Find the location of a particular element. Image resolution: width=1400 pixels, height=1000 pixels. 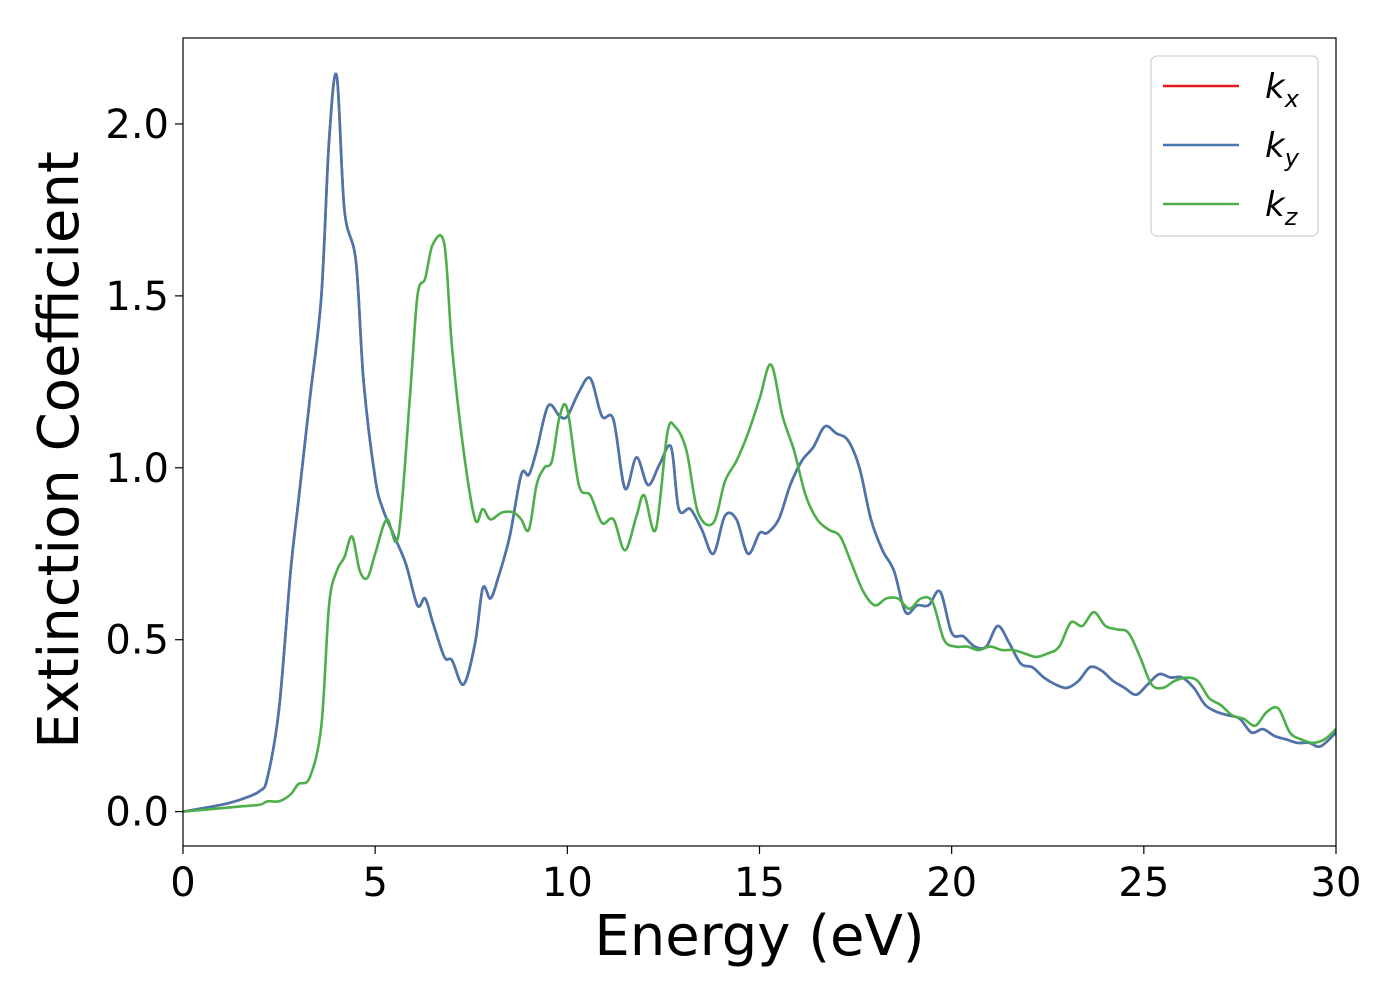

legend-label-kx: kx is located at coordinates (1282, 90).